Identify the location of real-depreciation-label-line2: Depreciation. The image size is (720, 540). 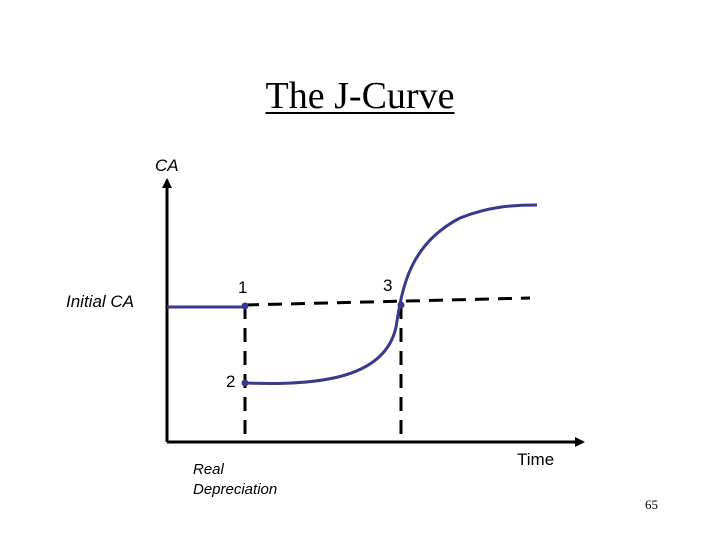
(235, 489).